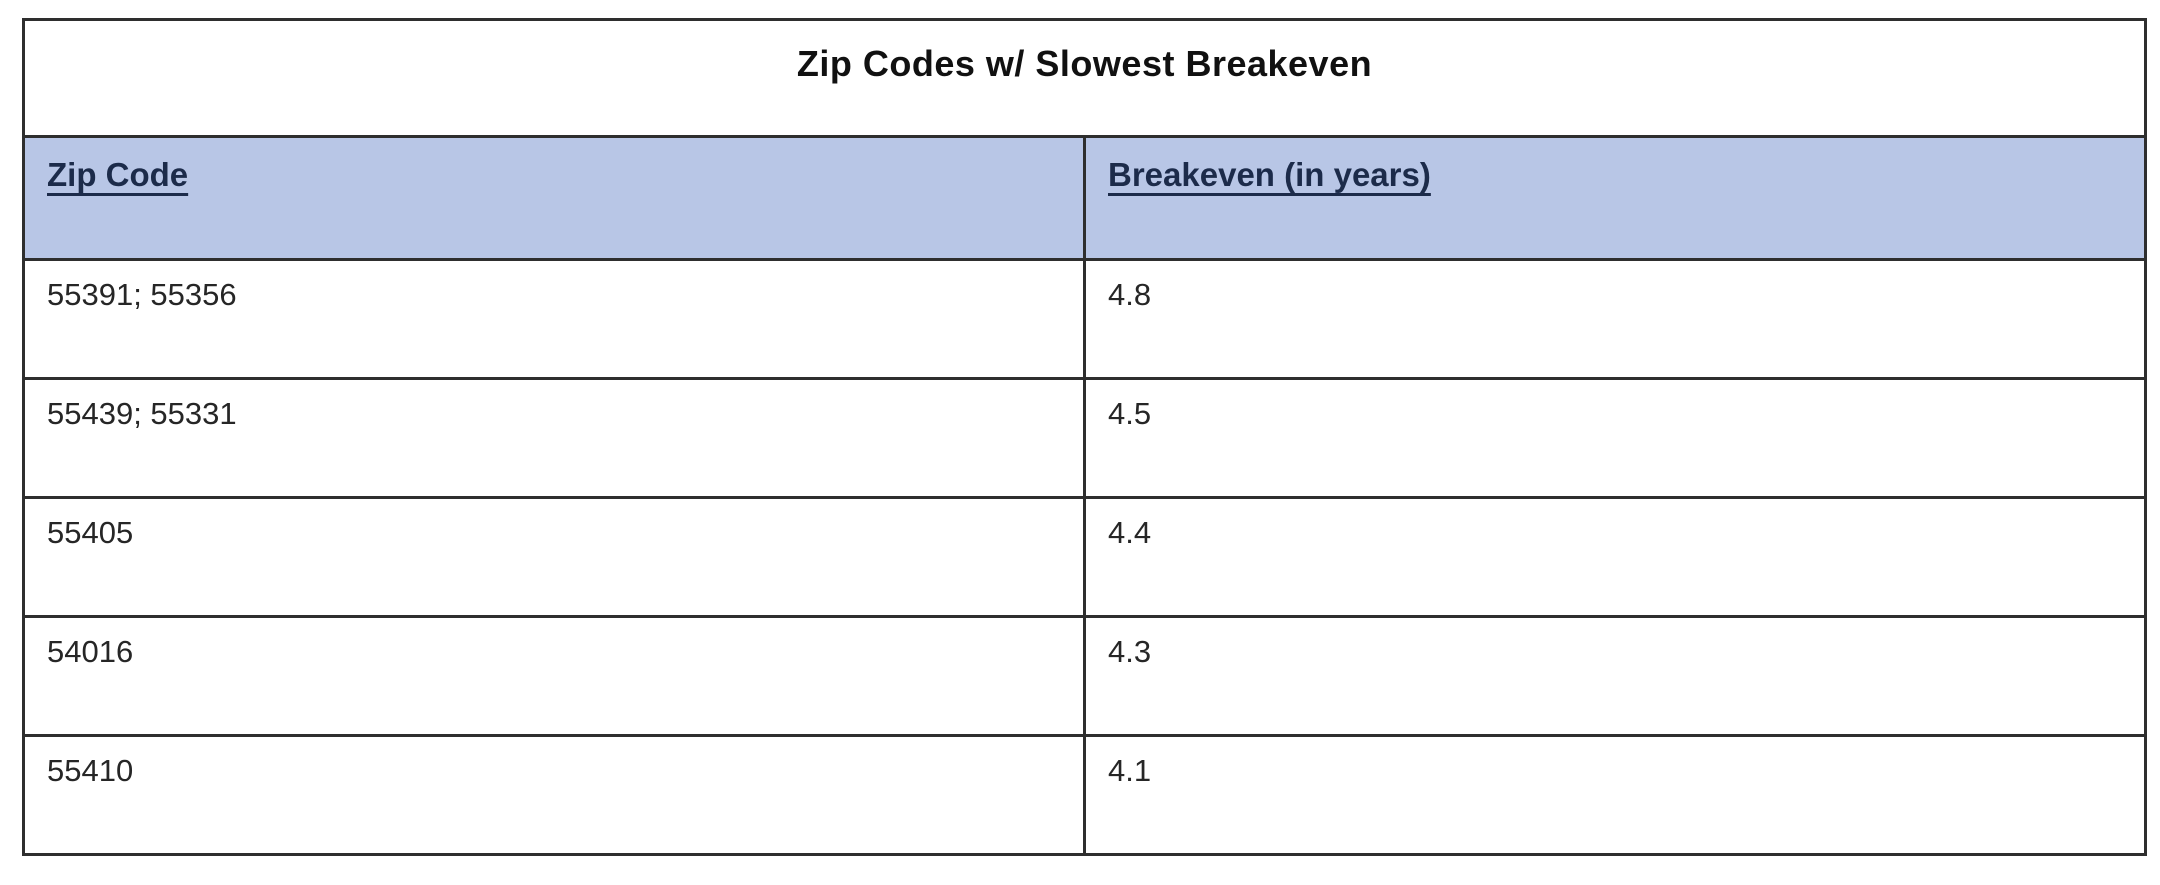 The width and height of the screenshot is (2160, 885). I want to click on table-row: 55391; 55356 4.8, so click(1084, 319).